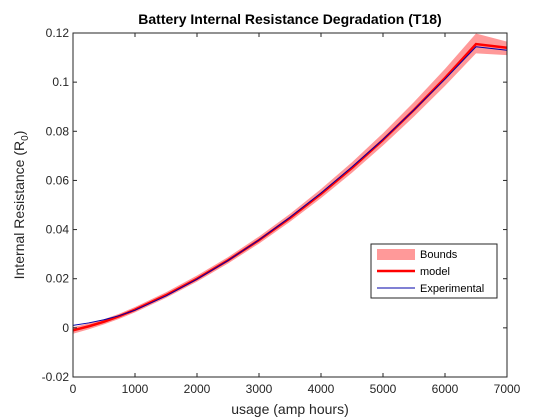 The width and height of the screenshot is (560, 420). Describe the element at coordinates (197, 389) in the screenshot. I see `x-tick-label: 2000` at that location.